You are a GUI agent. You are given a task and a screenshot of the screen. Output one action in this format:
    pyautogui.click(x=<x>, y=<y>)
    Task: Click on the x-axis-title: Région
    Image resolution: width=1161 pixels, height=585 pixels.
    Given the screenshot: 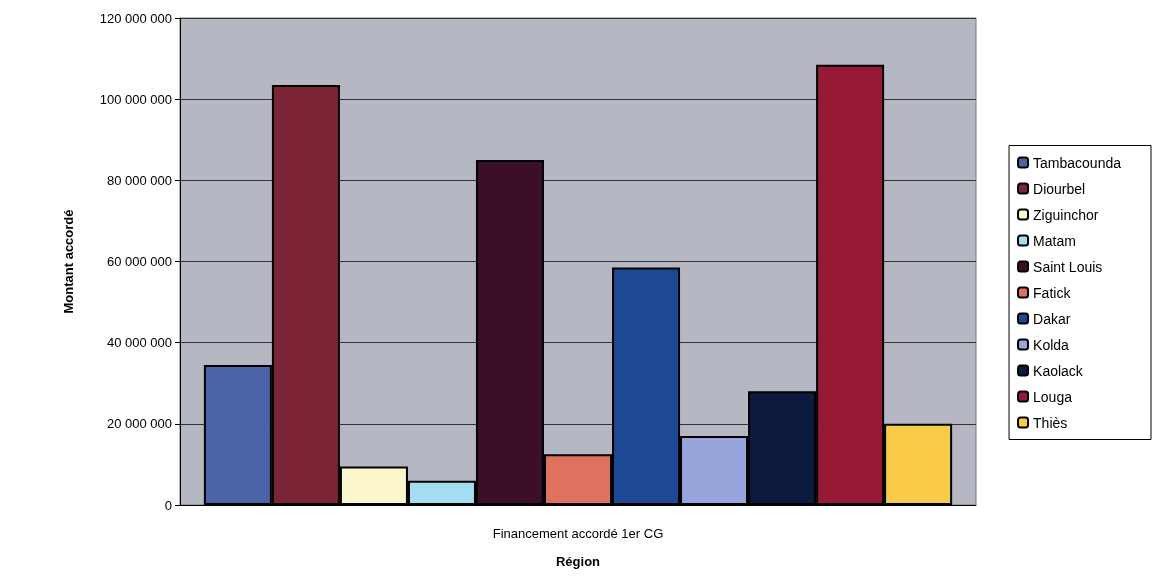 What is the action you would take?
    pyautogui.click(x=578, y=561)
    